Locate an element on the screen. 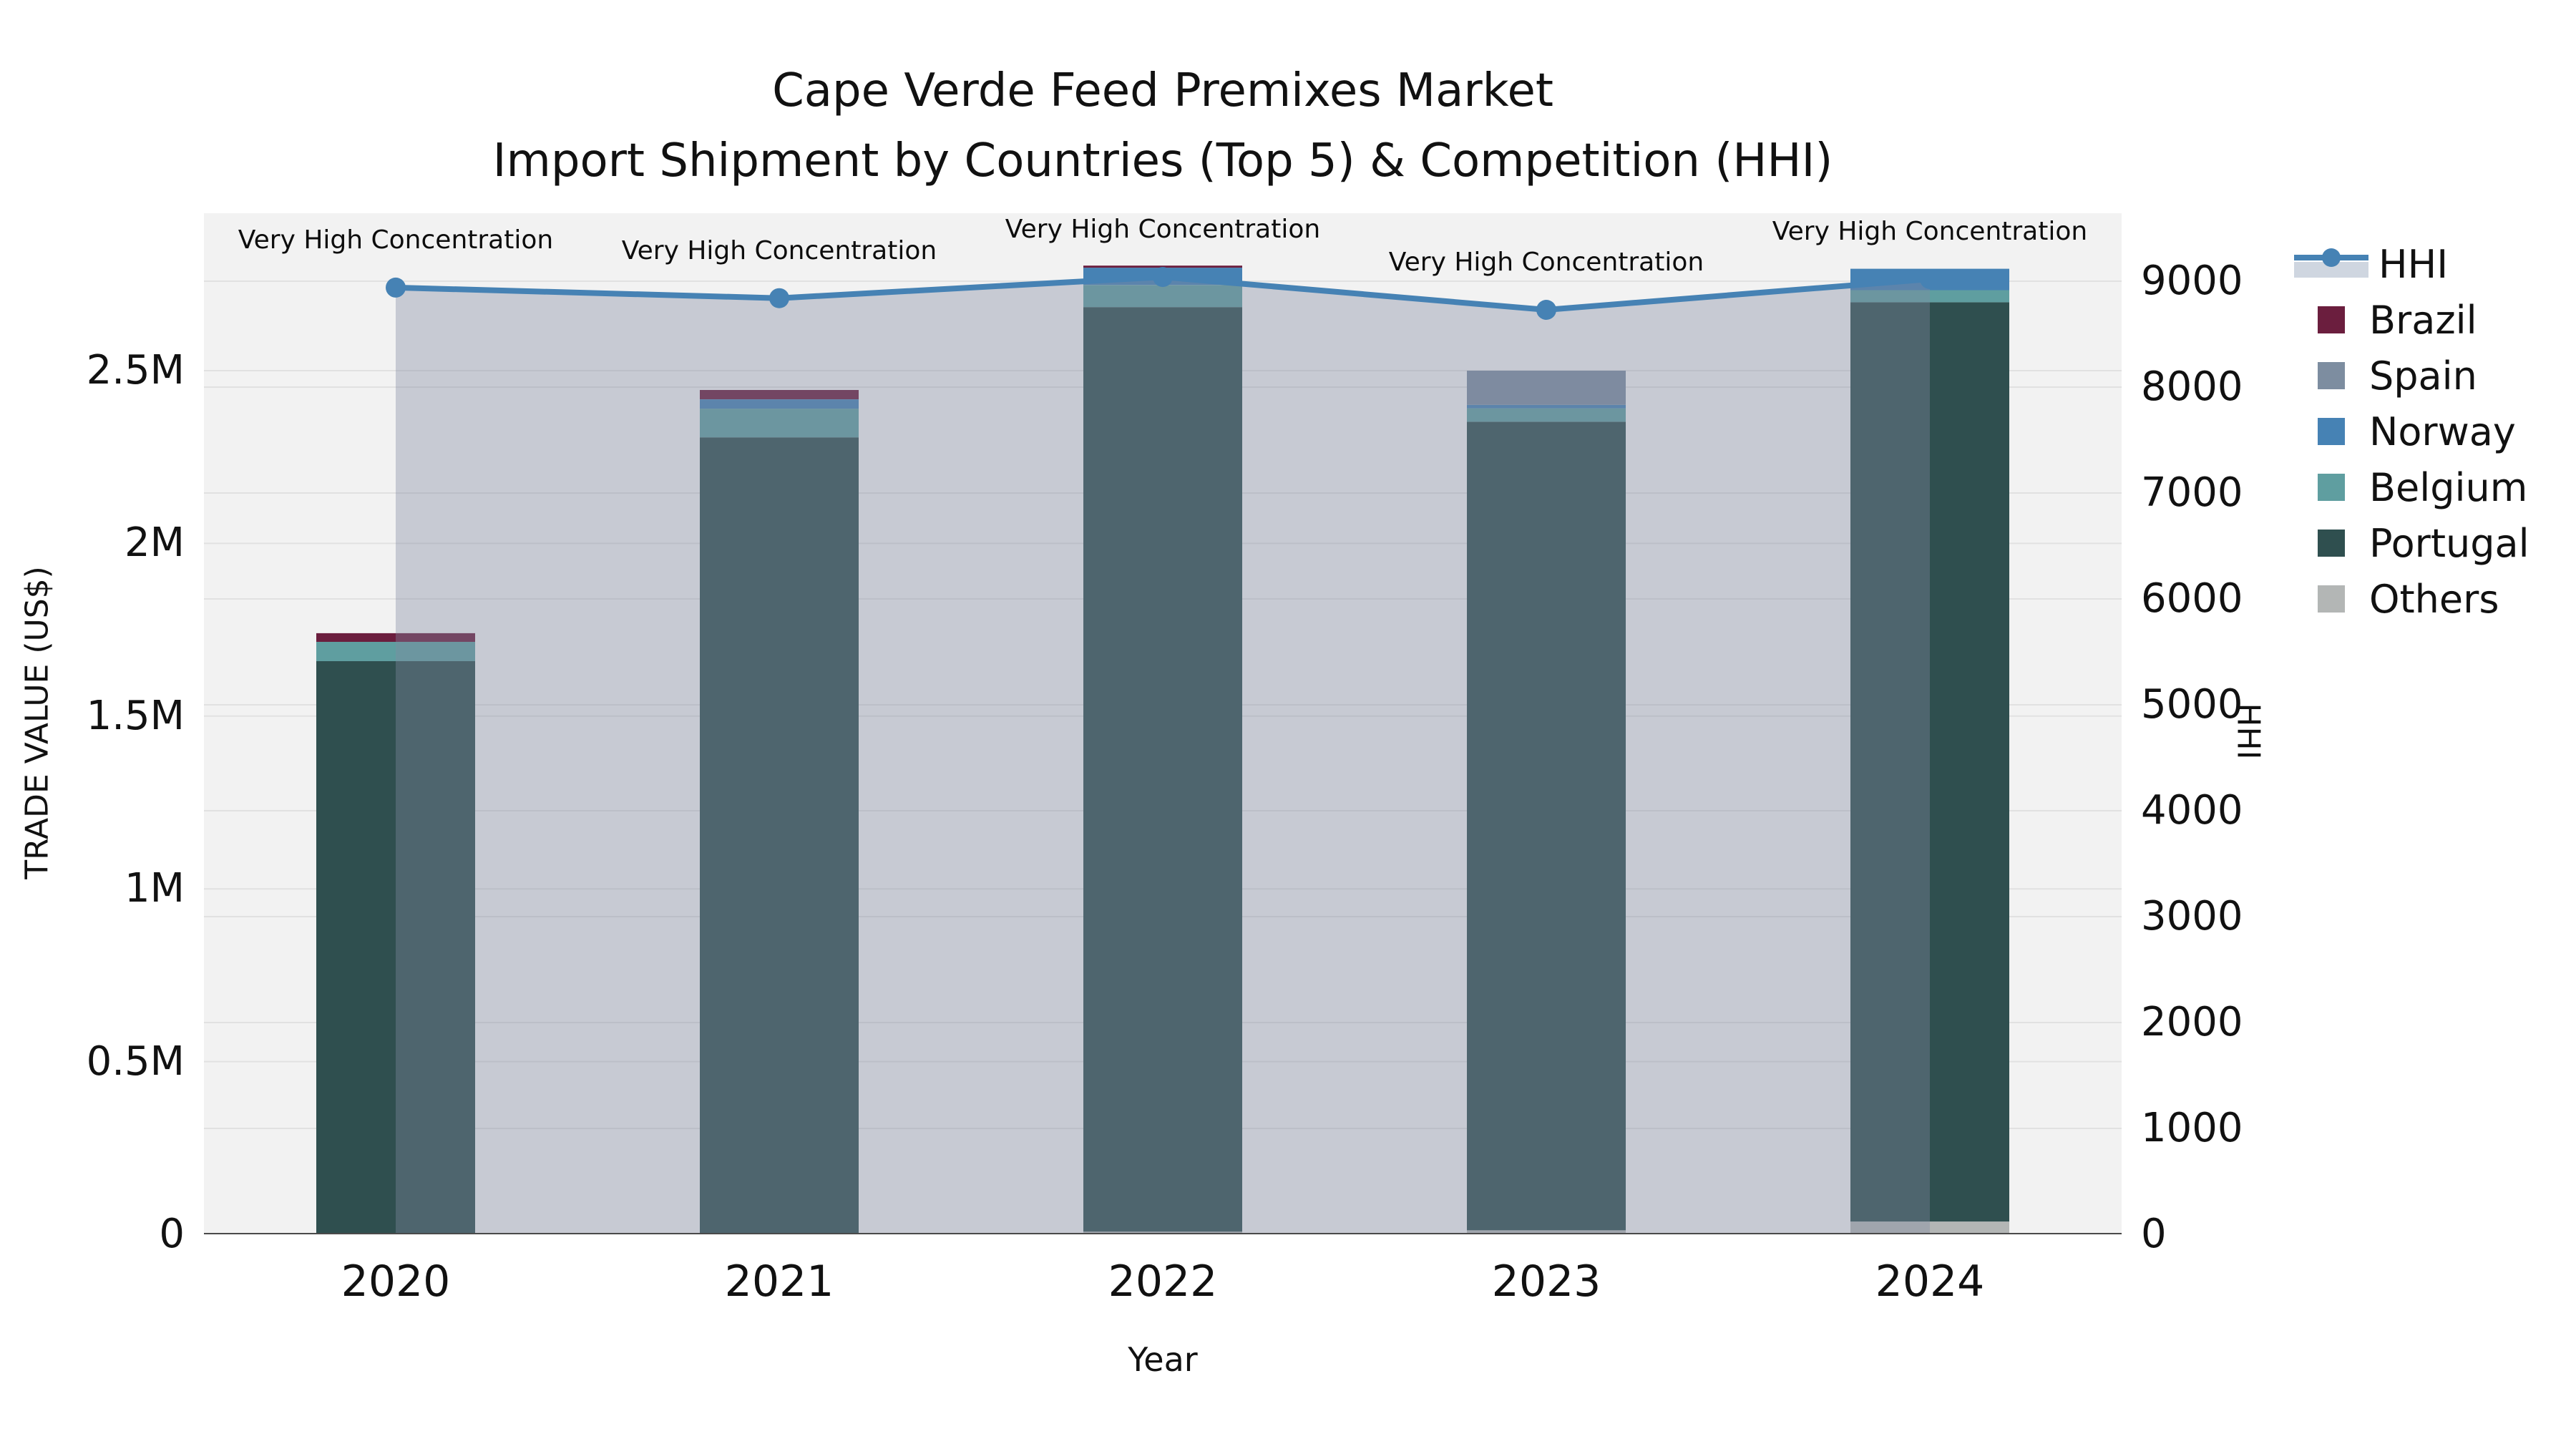  ytick-left-0: 0 is located at coordinates (172, 1234).